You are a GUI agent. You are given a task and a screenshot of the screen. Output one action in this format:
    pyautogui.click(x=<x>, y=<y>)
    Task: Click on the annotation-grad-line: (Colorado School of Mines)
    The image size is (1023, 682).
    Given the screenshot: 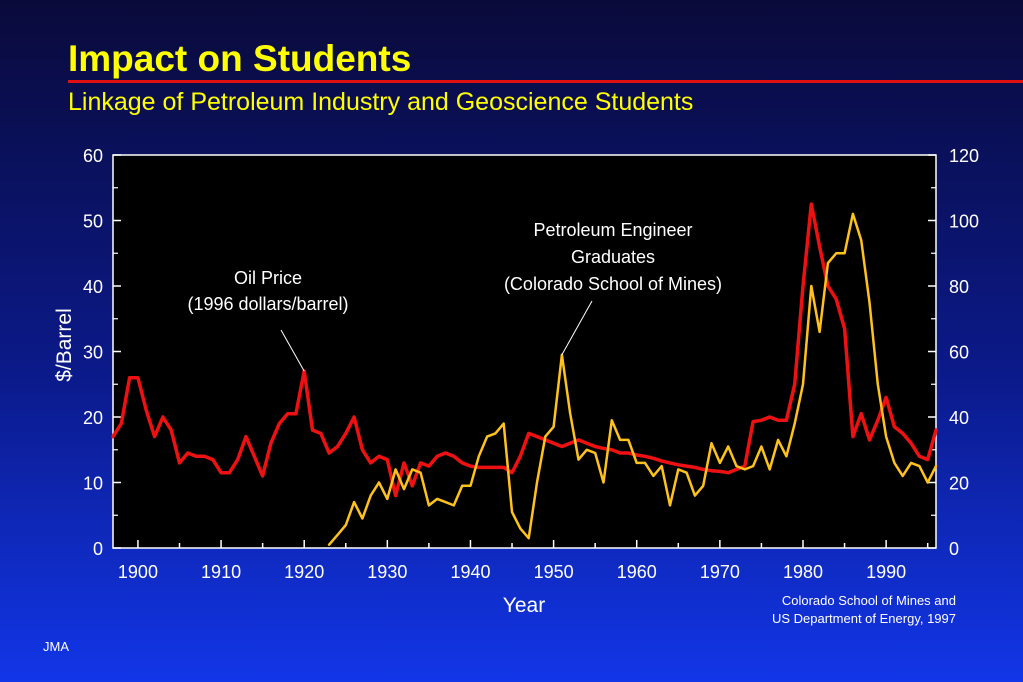 What is the action you would take?
    pyautogui.click(x=613, y=284)
    